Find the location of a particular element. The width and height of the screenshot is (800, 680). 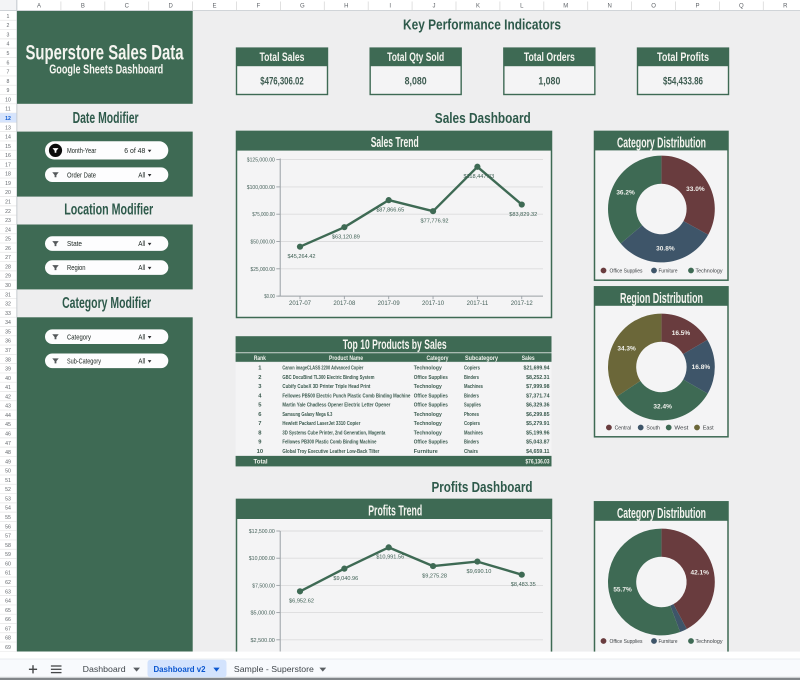

svg-text: 31 is located at coordinates (8, 295).